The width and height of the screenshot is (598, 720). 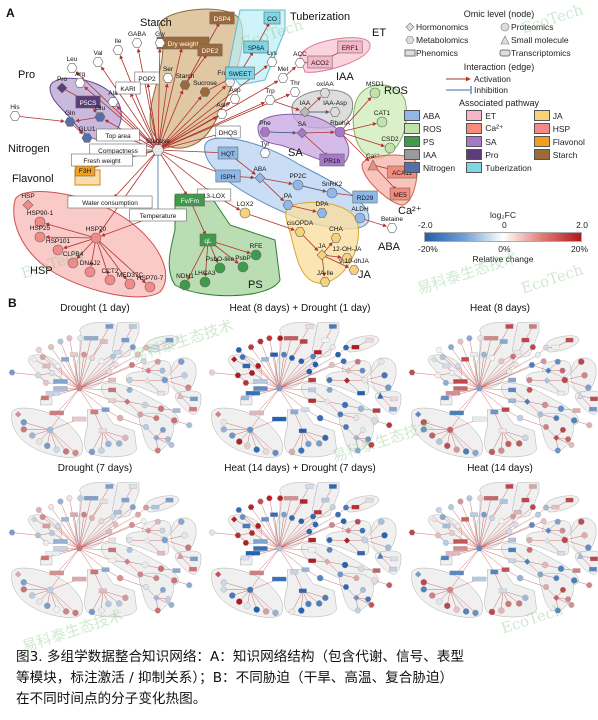 What do you see at coordinates (205, 83) in the screenshot?
I see `svg-text: Sucrose` at bounding box center [205, 83].